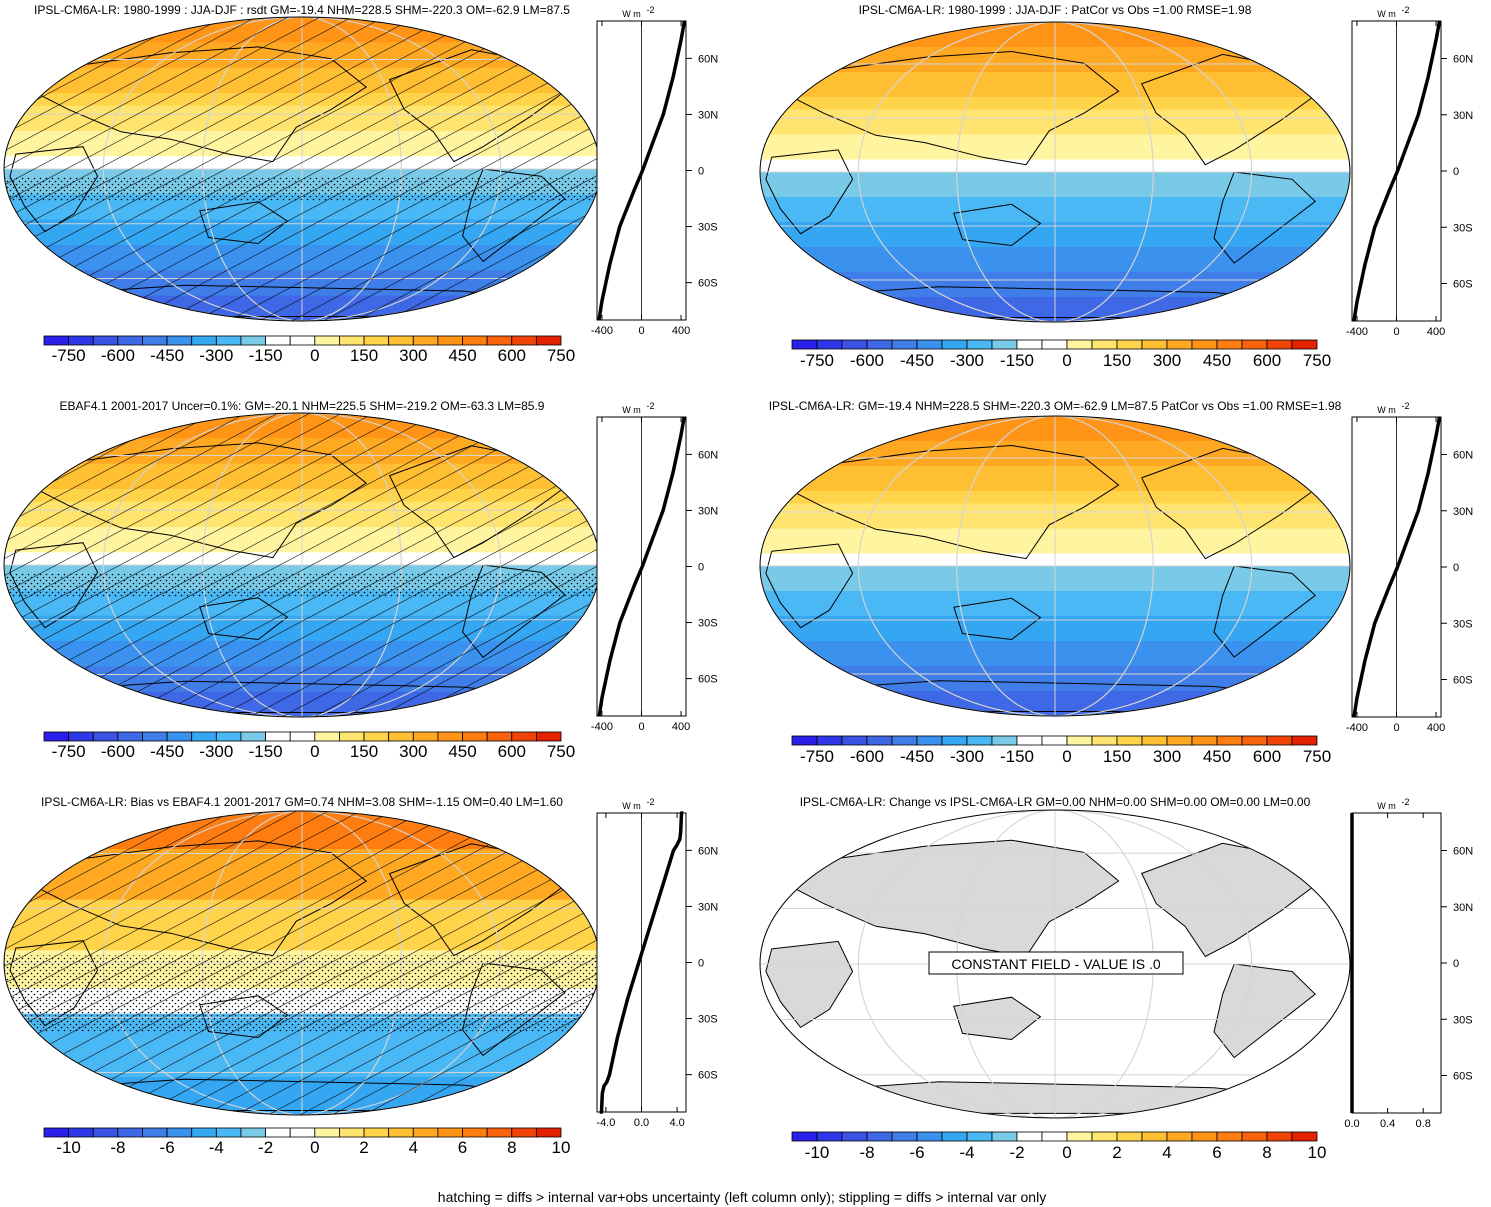  I want to click on colorbar-label: 0, so click(1066, 756).